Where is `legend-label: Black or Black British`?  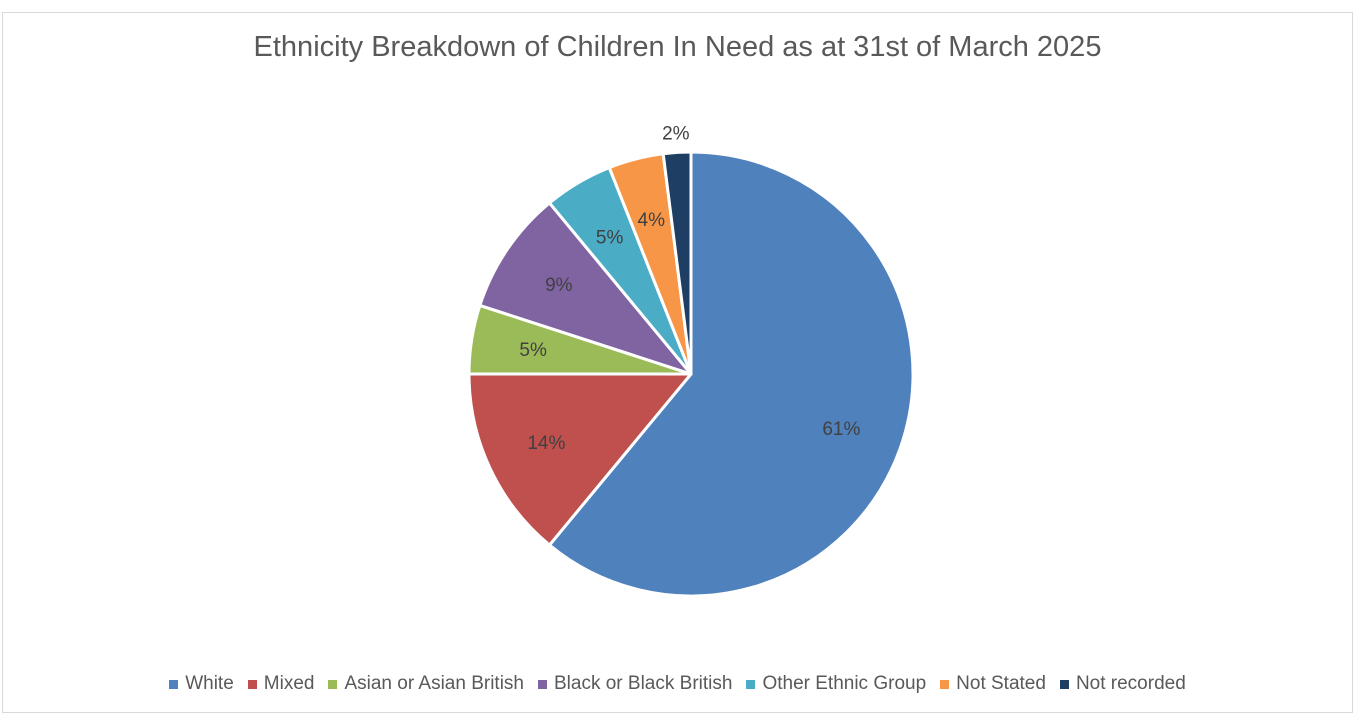 legend-label: Black or Black British is located at coordinates (643, 683).